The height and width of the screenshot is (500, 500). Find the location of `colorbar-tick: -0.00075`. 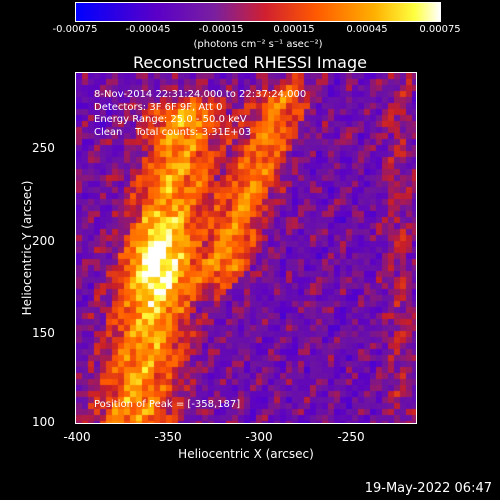

colorbar-tick: -0.00075 is located at coordinates (75, 29).